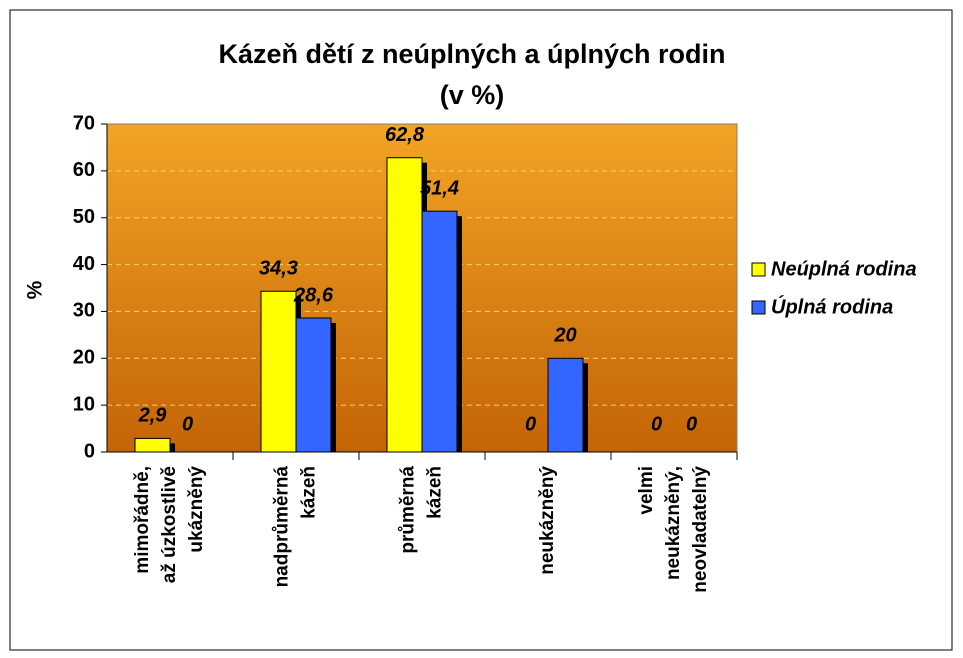 This screenshot has width=963, height=658. Describe the element at coordinates (832, 306) in the screenshot. I see `legend-label: Úplná rodina` at that location.